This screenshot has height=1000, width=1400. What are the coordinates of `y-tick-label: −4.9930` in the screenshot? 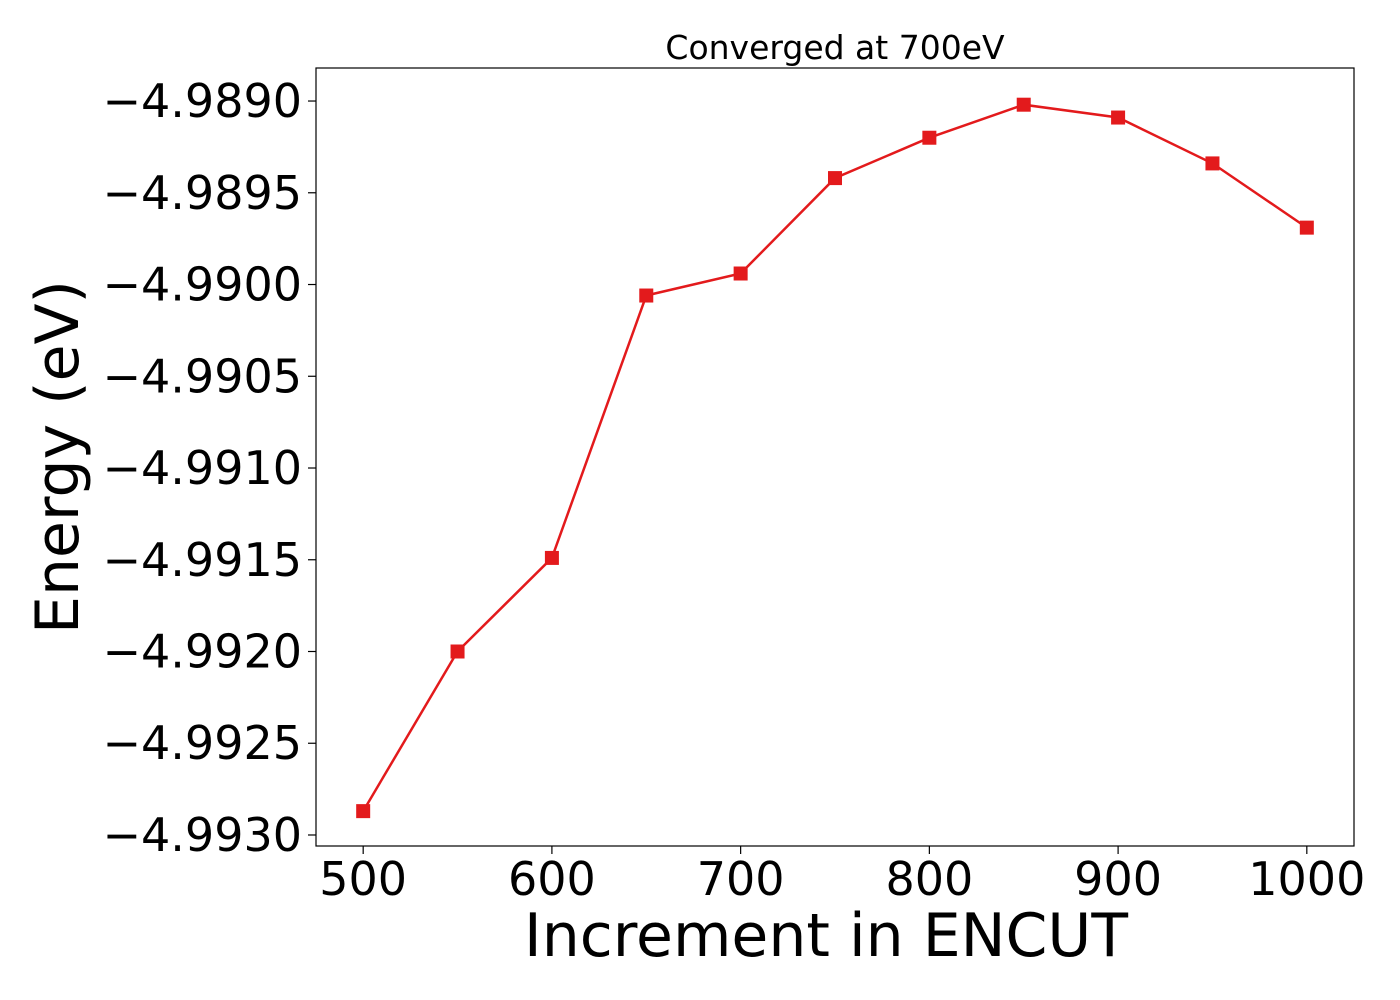 It's located at (203, 835).